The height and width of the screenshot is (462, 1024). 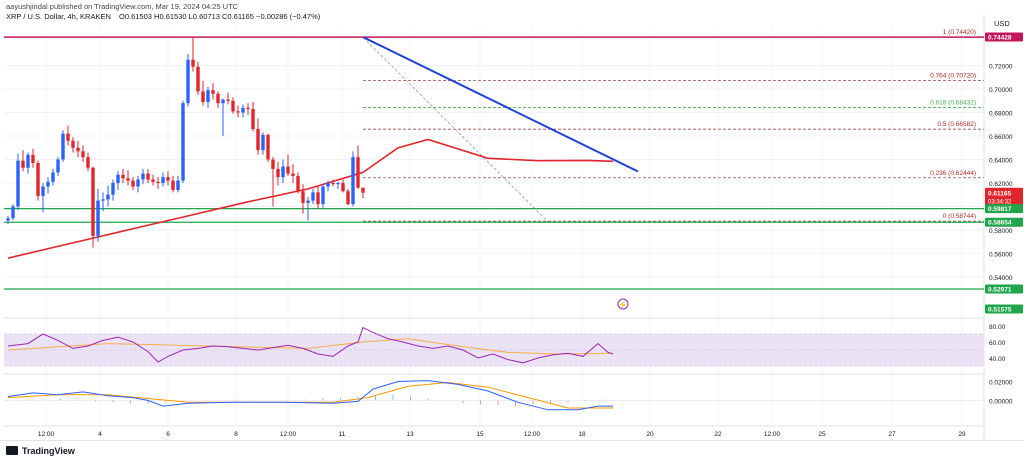 What do you see at coordinates (480, 434) in the screenshot?
I see `x-tick-label: 15` at bounding box center [480, 434].